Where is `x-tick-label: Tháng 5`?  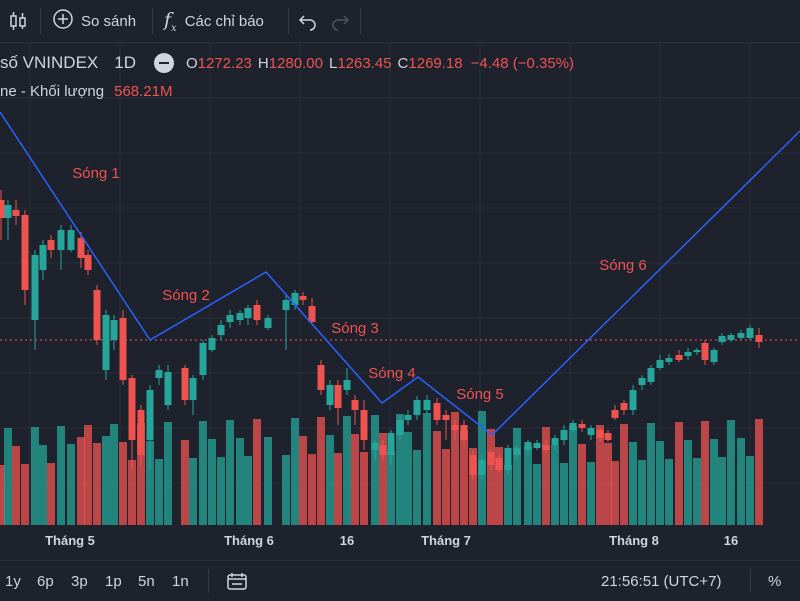 x-tick-label: Tháng 5 is located at coordinates (70, 540).